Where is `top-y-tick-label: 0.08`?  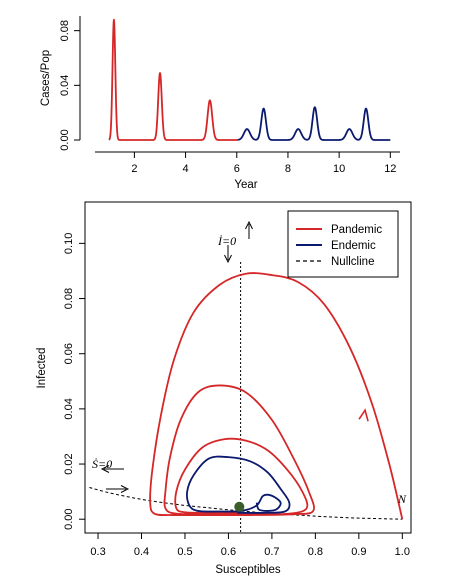
top-y-tick-label: 0.08 is located at coordinates (65, 30).